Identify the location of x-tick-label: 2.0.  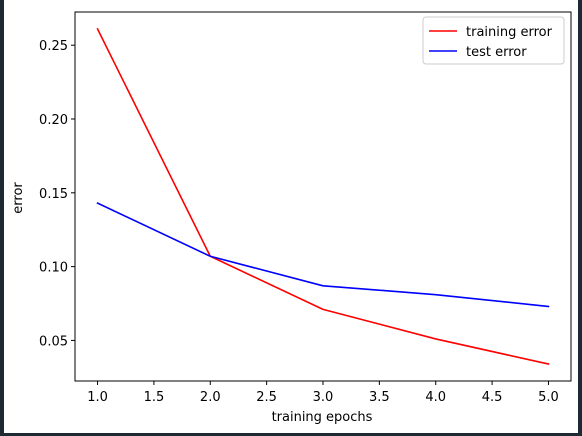
(210, 397).